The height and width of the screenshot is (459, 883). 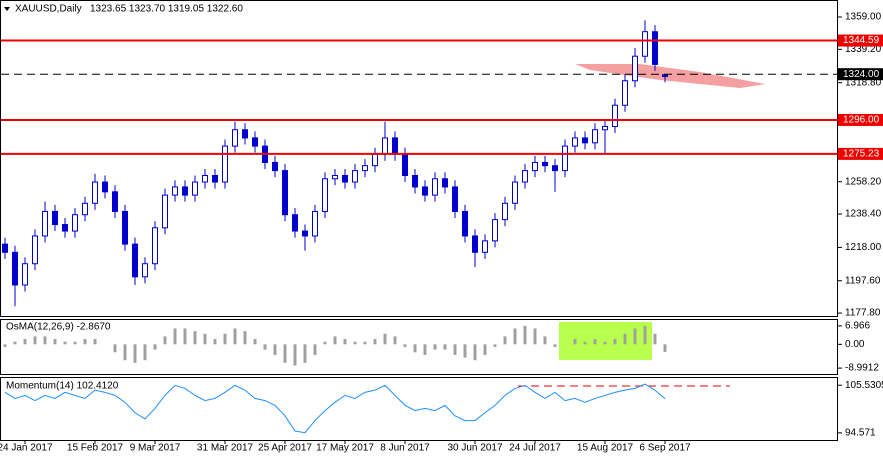 I want to click on menu-arrow, so click(x=7, y=9).